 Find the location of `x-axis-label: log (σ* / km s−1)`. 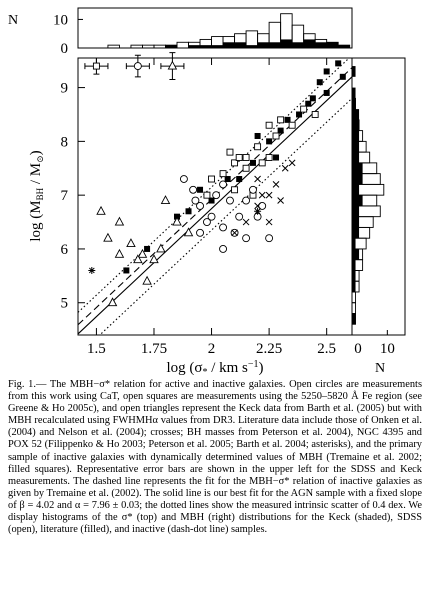

x-axis-label: log (σ* / km s−1) is located at coordinates (214, 367).